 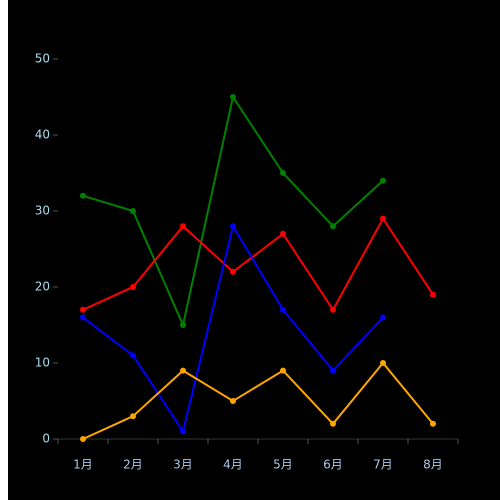 What do you see at coordinates (42, 135) in the screenshot?
I see `y-tick-label: 40` at bounding box center [42, 135].